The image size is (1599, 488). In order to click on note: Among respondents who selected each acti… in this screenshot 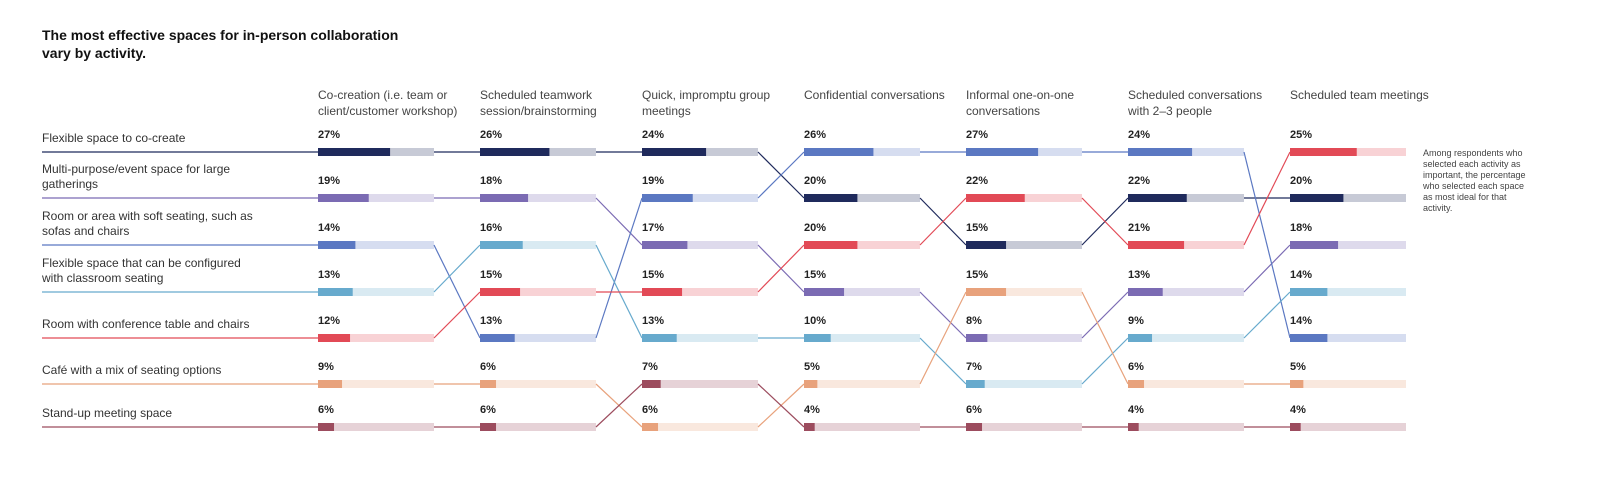, I will do `click(1474, 180)`.